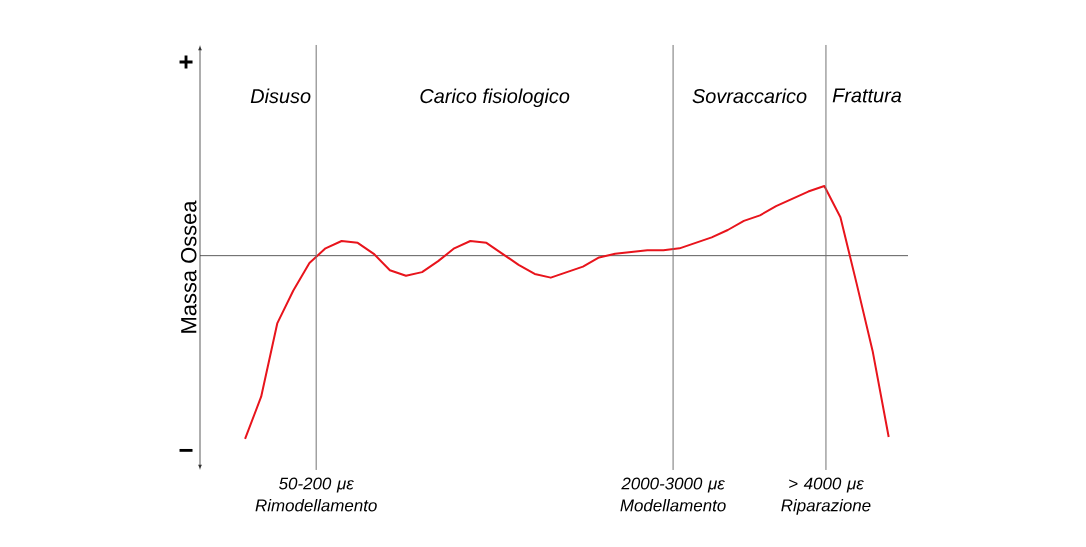 The width and height of the screenshot is (1086, 547). What do you see at coordinates (673, 494) in the screenshot?
I see `text: 2000-3000 με Modellamento` at bounding box center [673, 494].